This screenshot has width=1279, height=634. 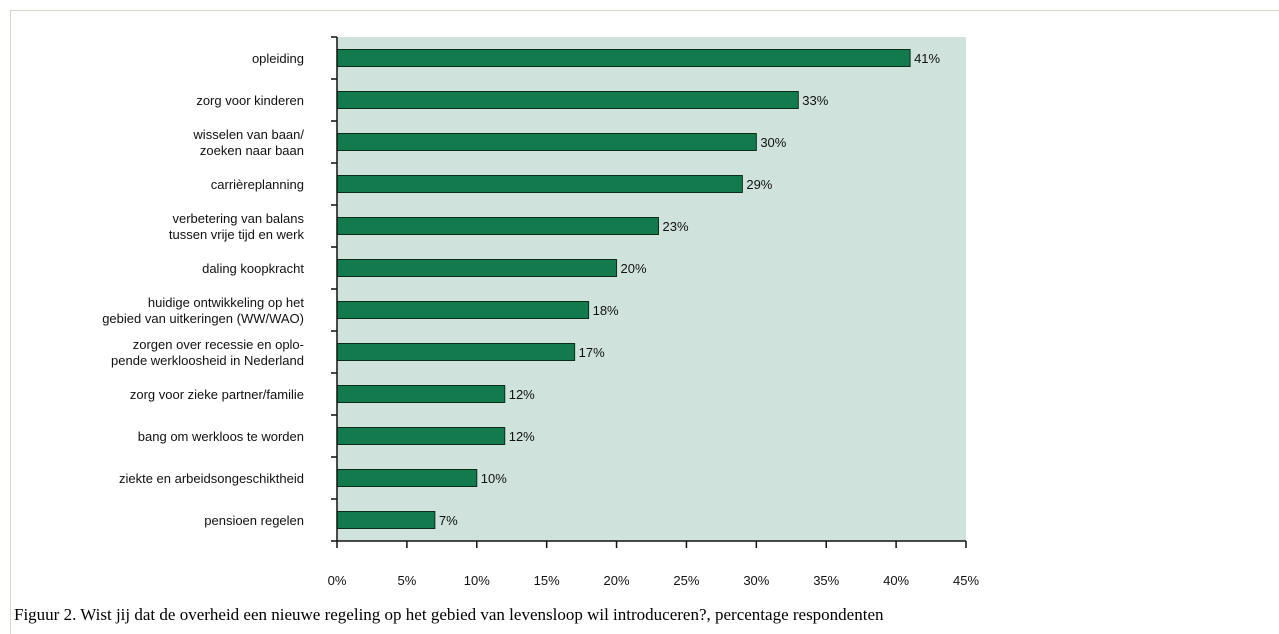 What do you see at coordinates (238, 218) in the screenshot?
I see `category-label-line: verbetering van balans` at bounding box center [238, 218].